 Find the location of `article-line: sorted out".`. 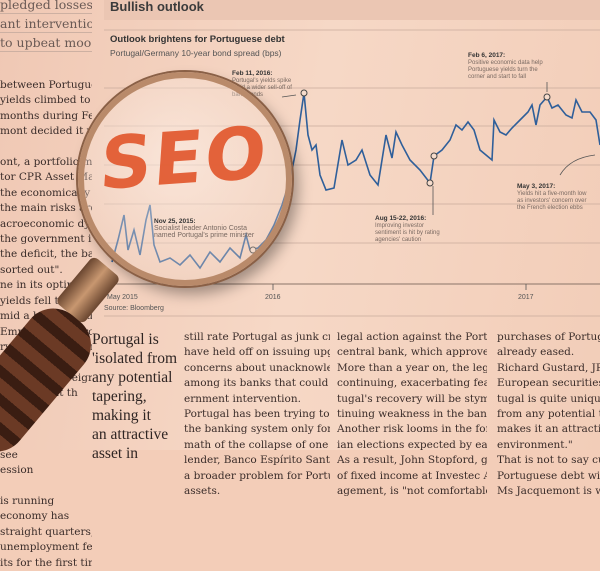

article-line: sorted out". is located at coordinates (31, 269).